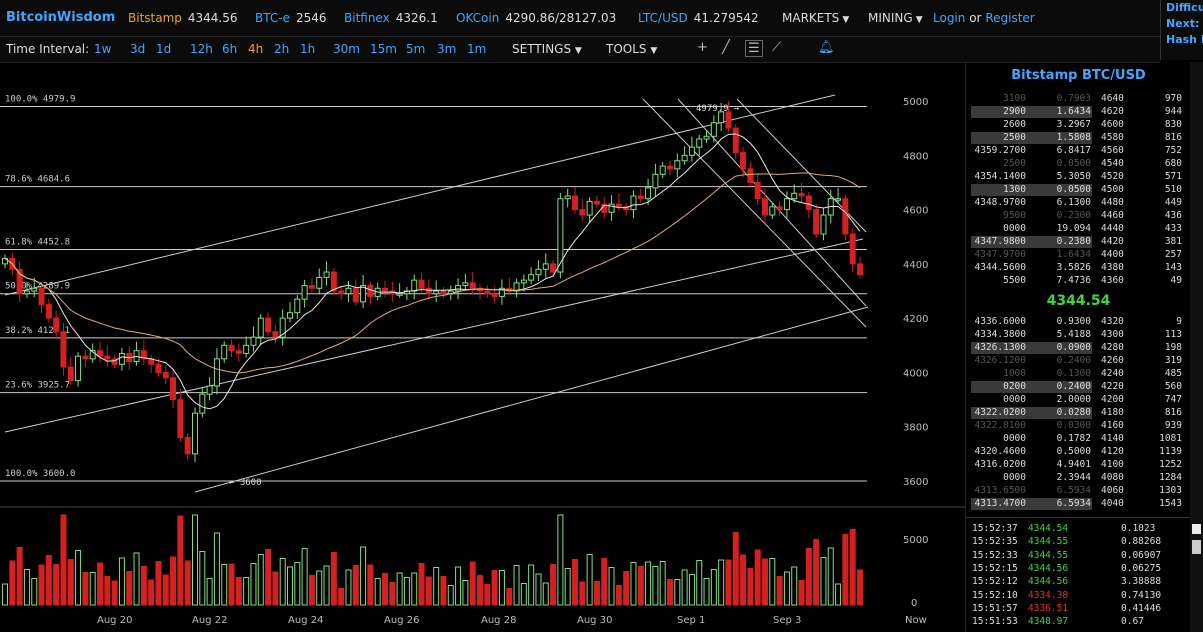 This screenshot has height=632, width=1203. What do you see at coordinates (1014, 477) in the screenshot?
I see `orderbook-sum: 0000` at bounding box center [1014, 477].